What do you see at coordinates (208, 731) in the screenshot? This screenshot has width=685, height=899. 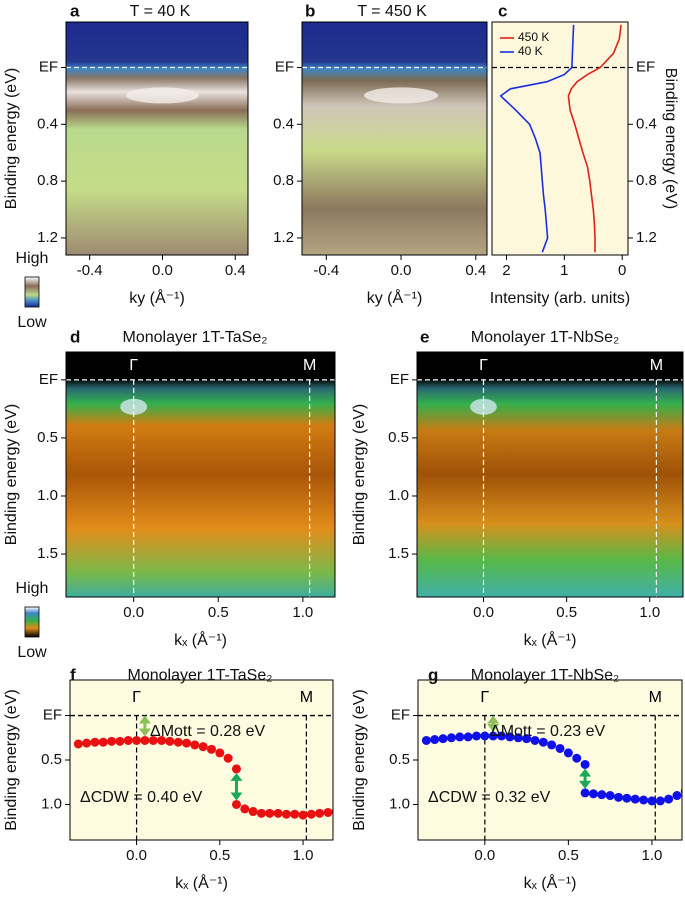 I see `gap-label: ΔMott = 0.28 eV` at bounding box center [208, 731].